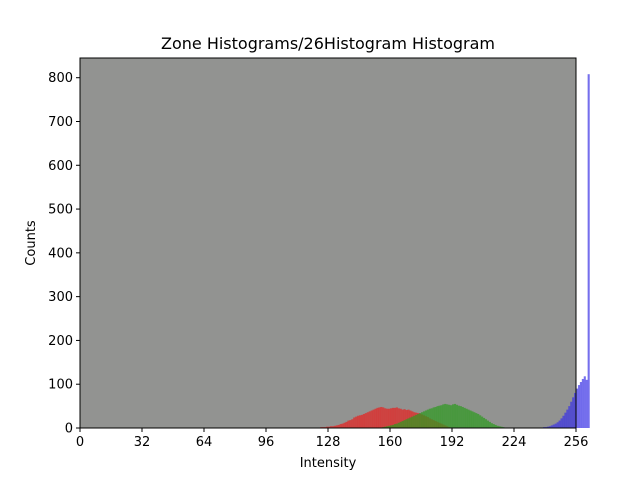  I want to click on x-tick-label: 64, so click(204, 442).